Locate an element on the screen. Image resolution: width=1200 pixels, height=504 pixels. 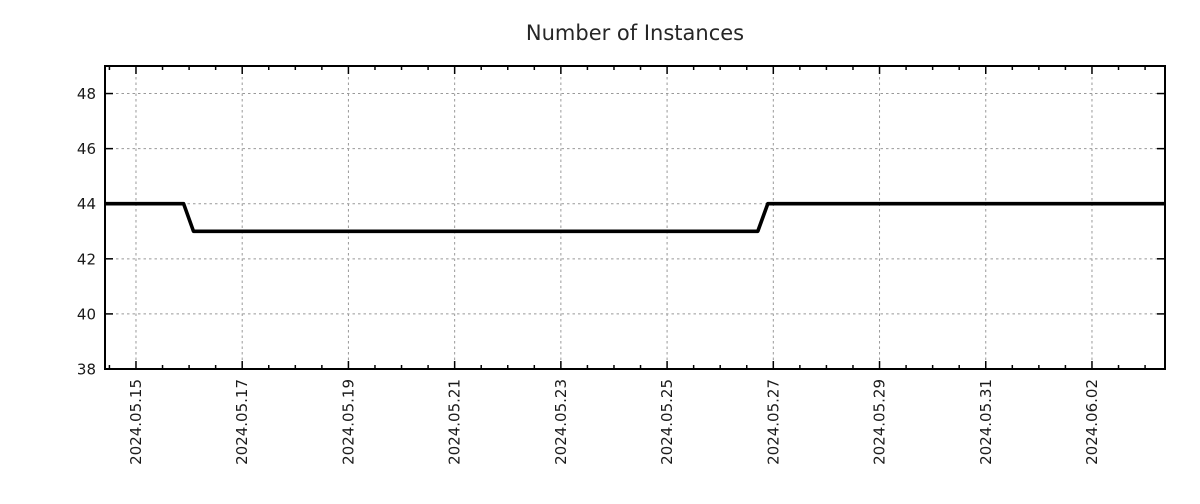
x-tick-label: 2024.05.21 is located at coordinates (455, 422).